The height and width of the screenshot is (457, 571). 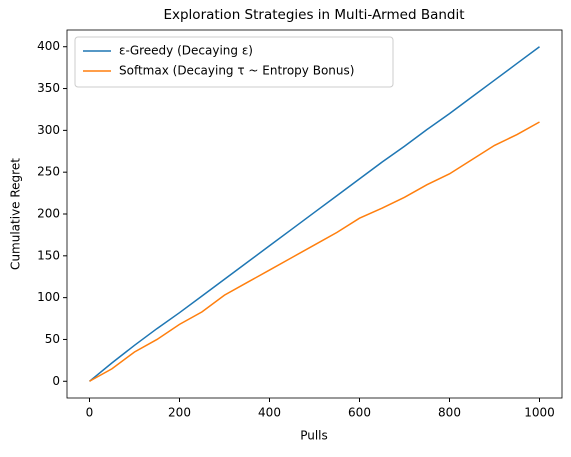 What do you see at coordinates (449, 413) in the screenshot?
I see `x-tick-label: 800` at bounding box center [449, 413].